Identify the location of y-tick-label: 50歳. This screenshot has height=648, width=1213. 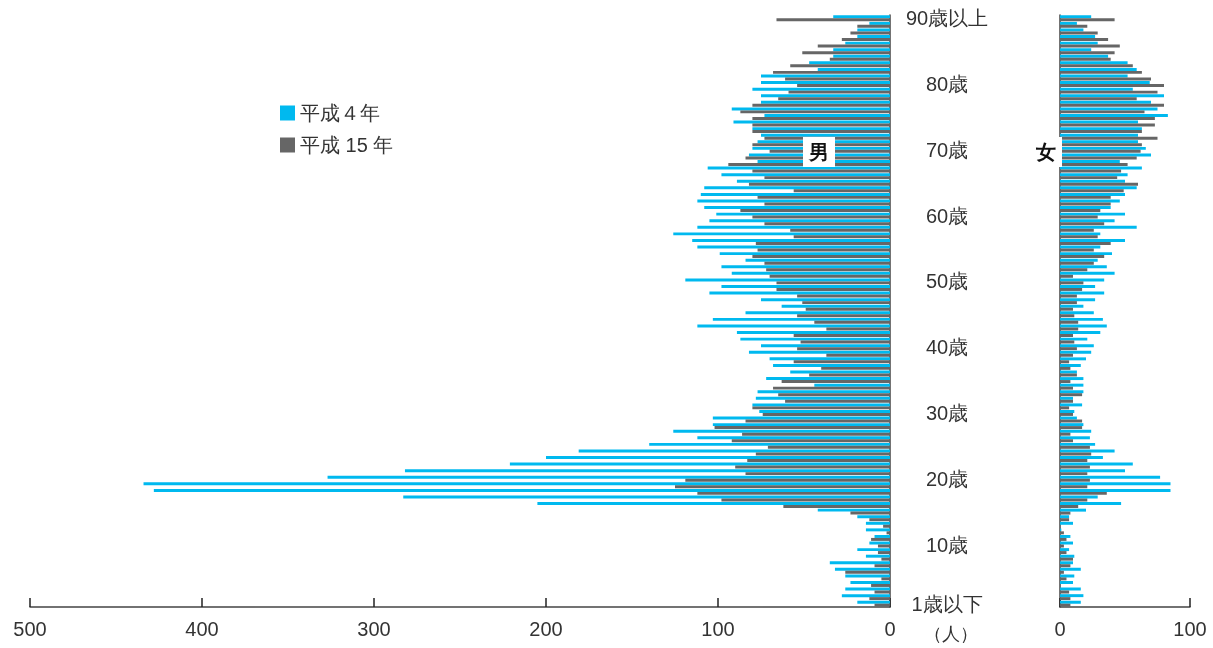
(947, 281).